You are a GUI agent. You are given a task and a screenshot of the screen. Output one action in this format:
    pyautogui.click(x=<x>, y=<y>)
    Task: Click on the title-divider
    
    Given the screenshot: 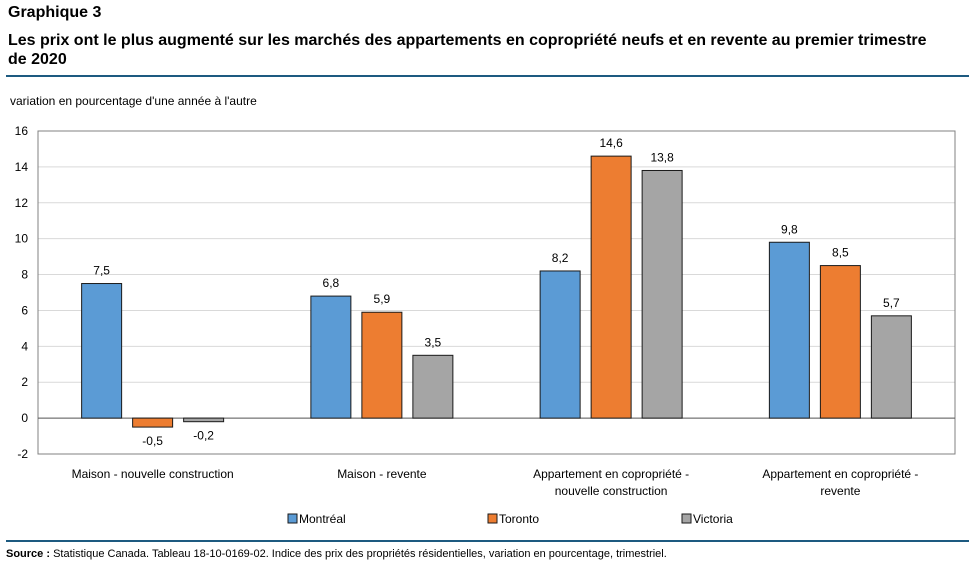 What is the action you would take?
    pyautogui.click(x=487, y=76)
    